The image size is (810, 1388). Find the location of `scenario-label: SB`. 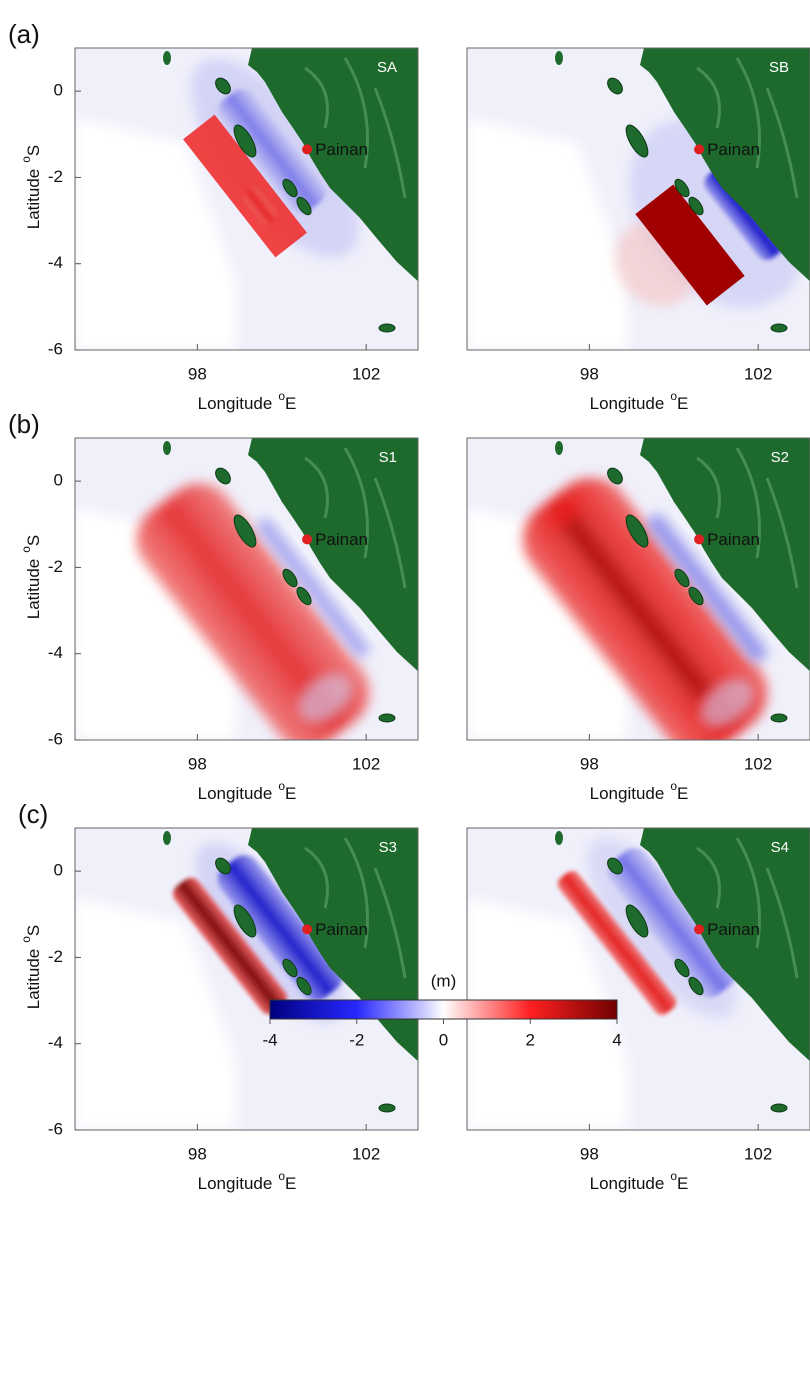

scenario-label: SB is located at coordinates (779, 67).